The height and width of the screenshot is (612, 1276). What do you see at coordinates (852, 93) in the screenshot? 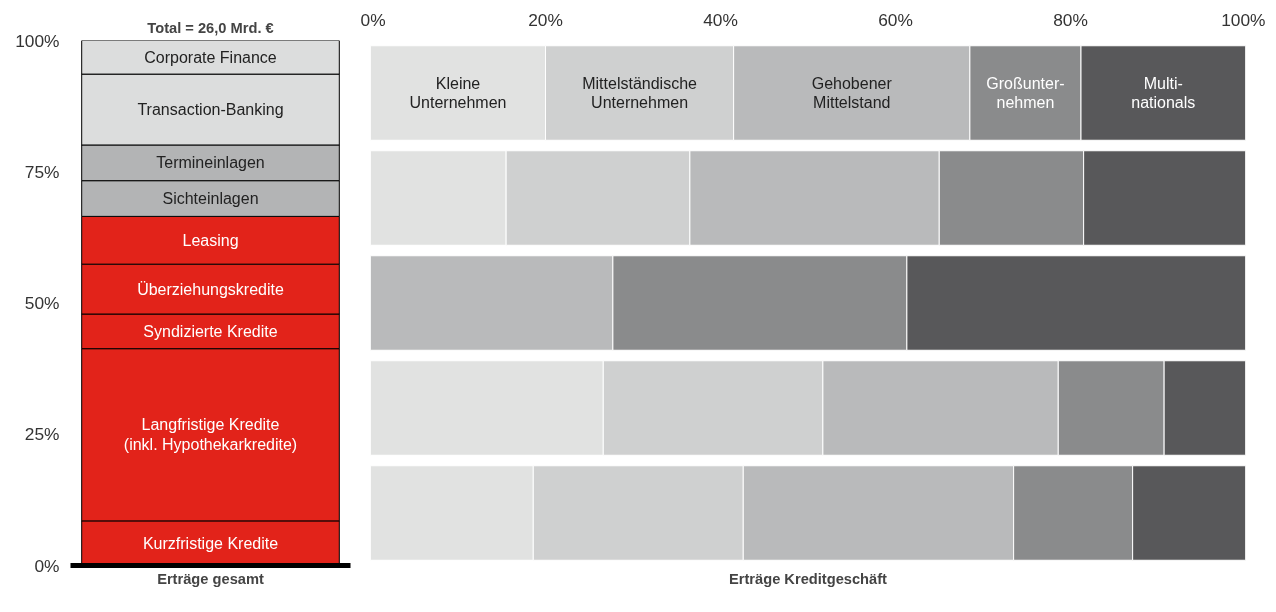
I see `series-label: Gehobener Mittelstand` at bounding box center [852, 93].